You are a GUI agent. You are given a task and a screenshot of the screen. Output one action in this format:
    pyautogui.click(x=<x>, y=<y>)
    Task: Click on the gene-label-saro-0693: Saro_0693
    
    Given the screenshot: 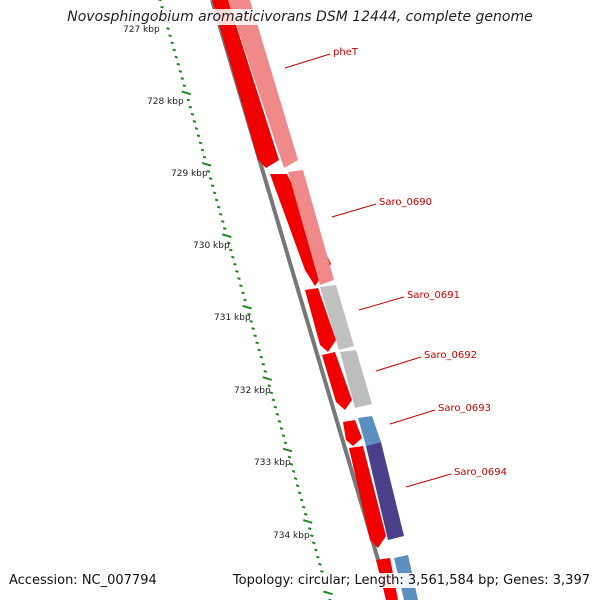 What is the action you would take?
    pyautogui.click(x=464, y=408)
    